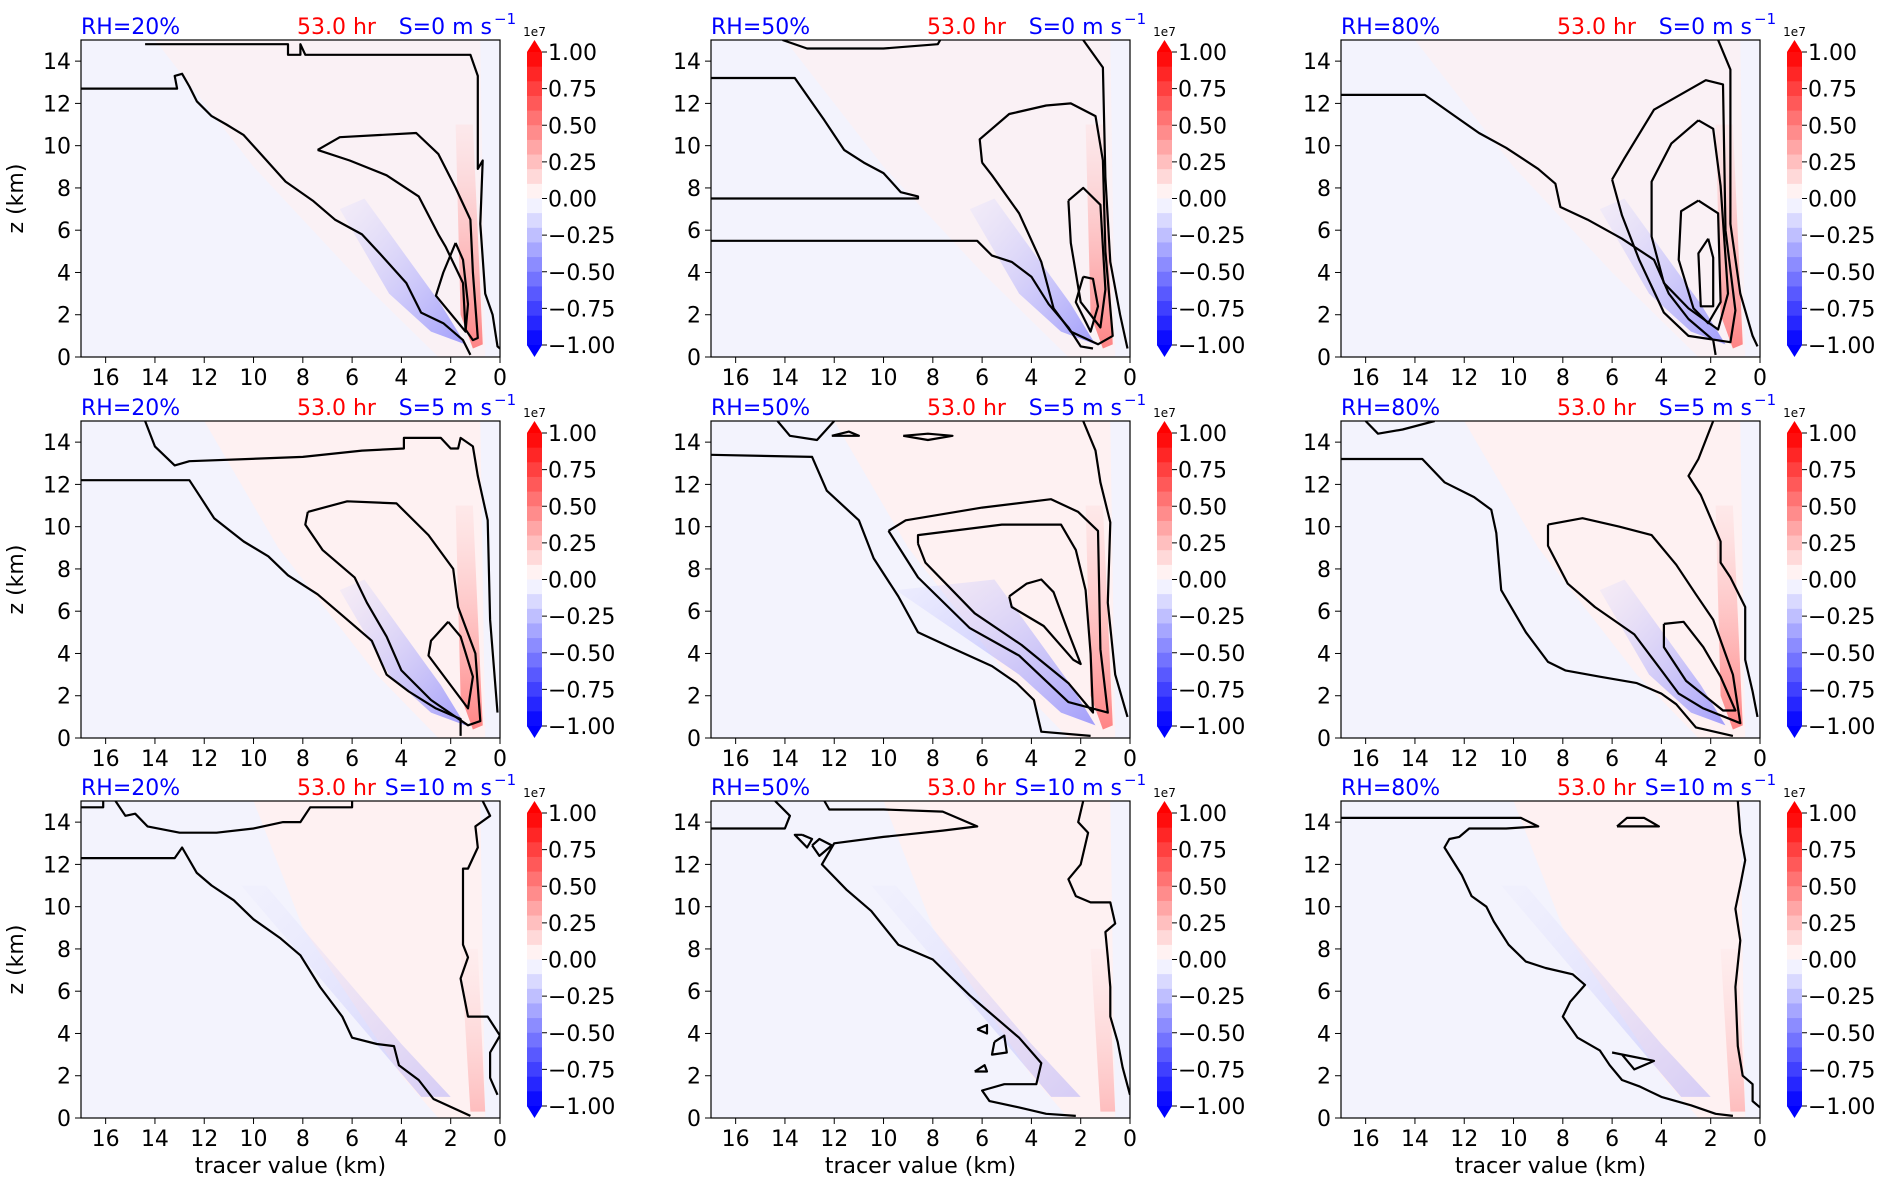 This screenshot has width=1895, height=1191. What do you see at coordinates (920, 1166) in the screenshot?
I see `x-axis-label: tracer value (km)` at bounding box center [920, 1166].